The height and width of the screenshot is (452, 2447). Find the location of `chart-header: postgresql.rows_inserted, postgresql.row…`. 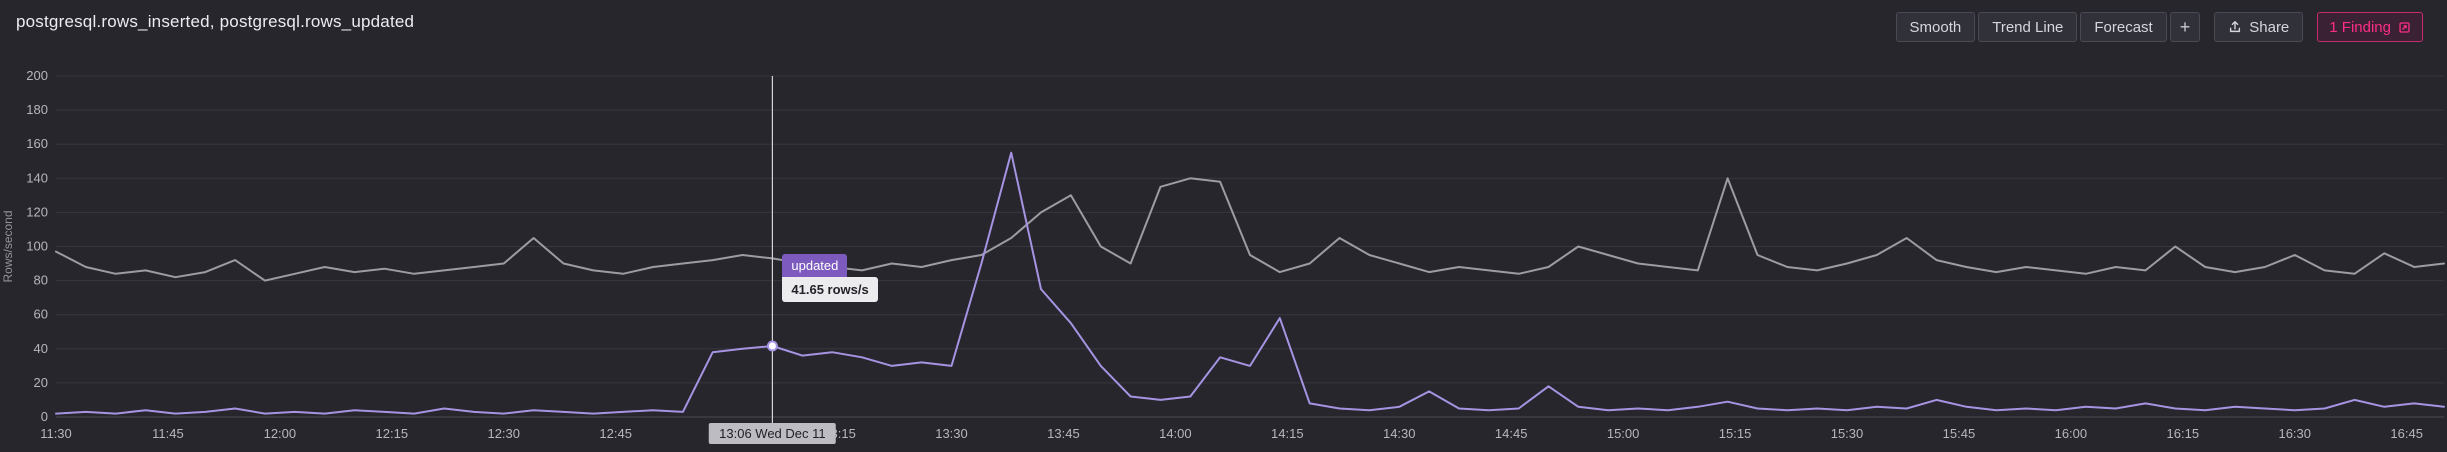

chart-header: postgresql.rows_inserted, postgresql.row… is located at coordinates (1223, 26).